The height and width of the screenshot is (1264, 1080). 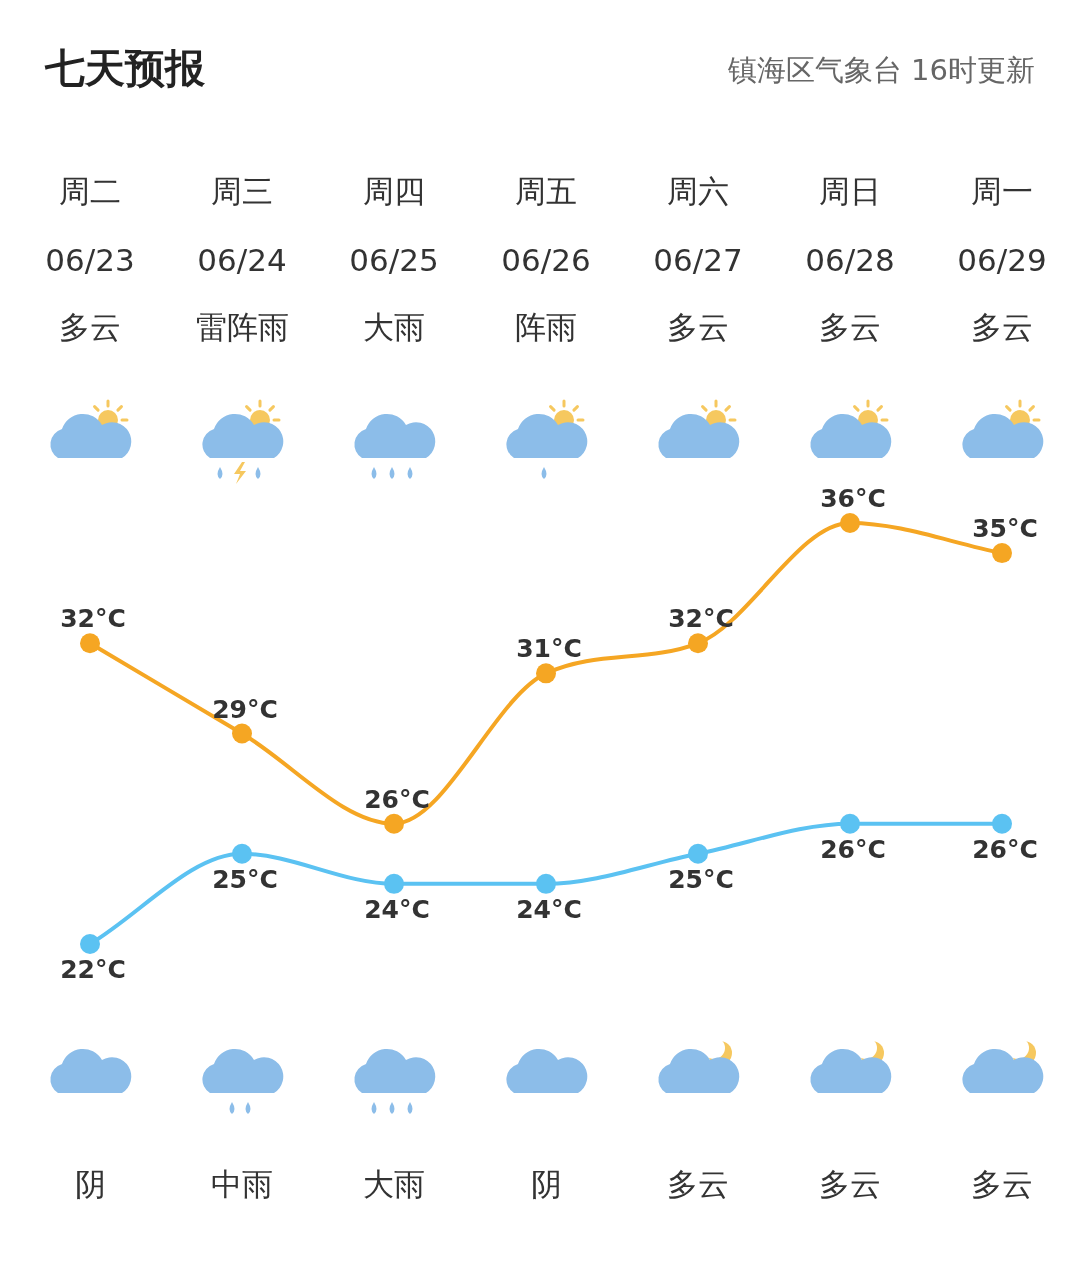 I want to click on text: 周三, so click(x=242, y=191).